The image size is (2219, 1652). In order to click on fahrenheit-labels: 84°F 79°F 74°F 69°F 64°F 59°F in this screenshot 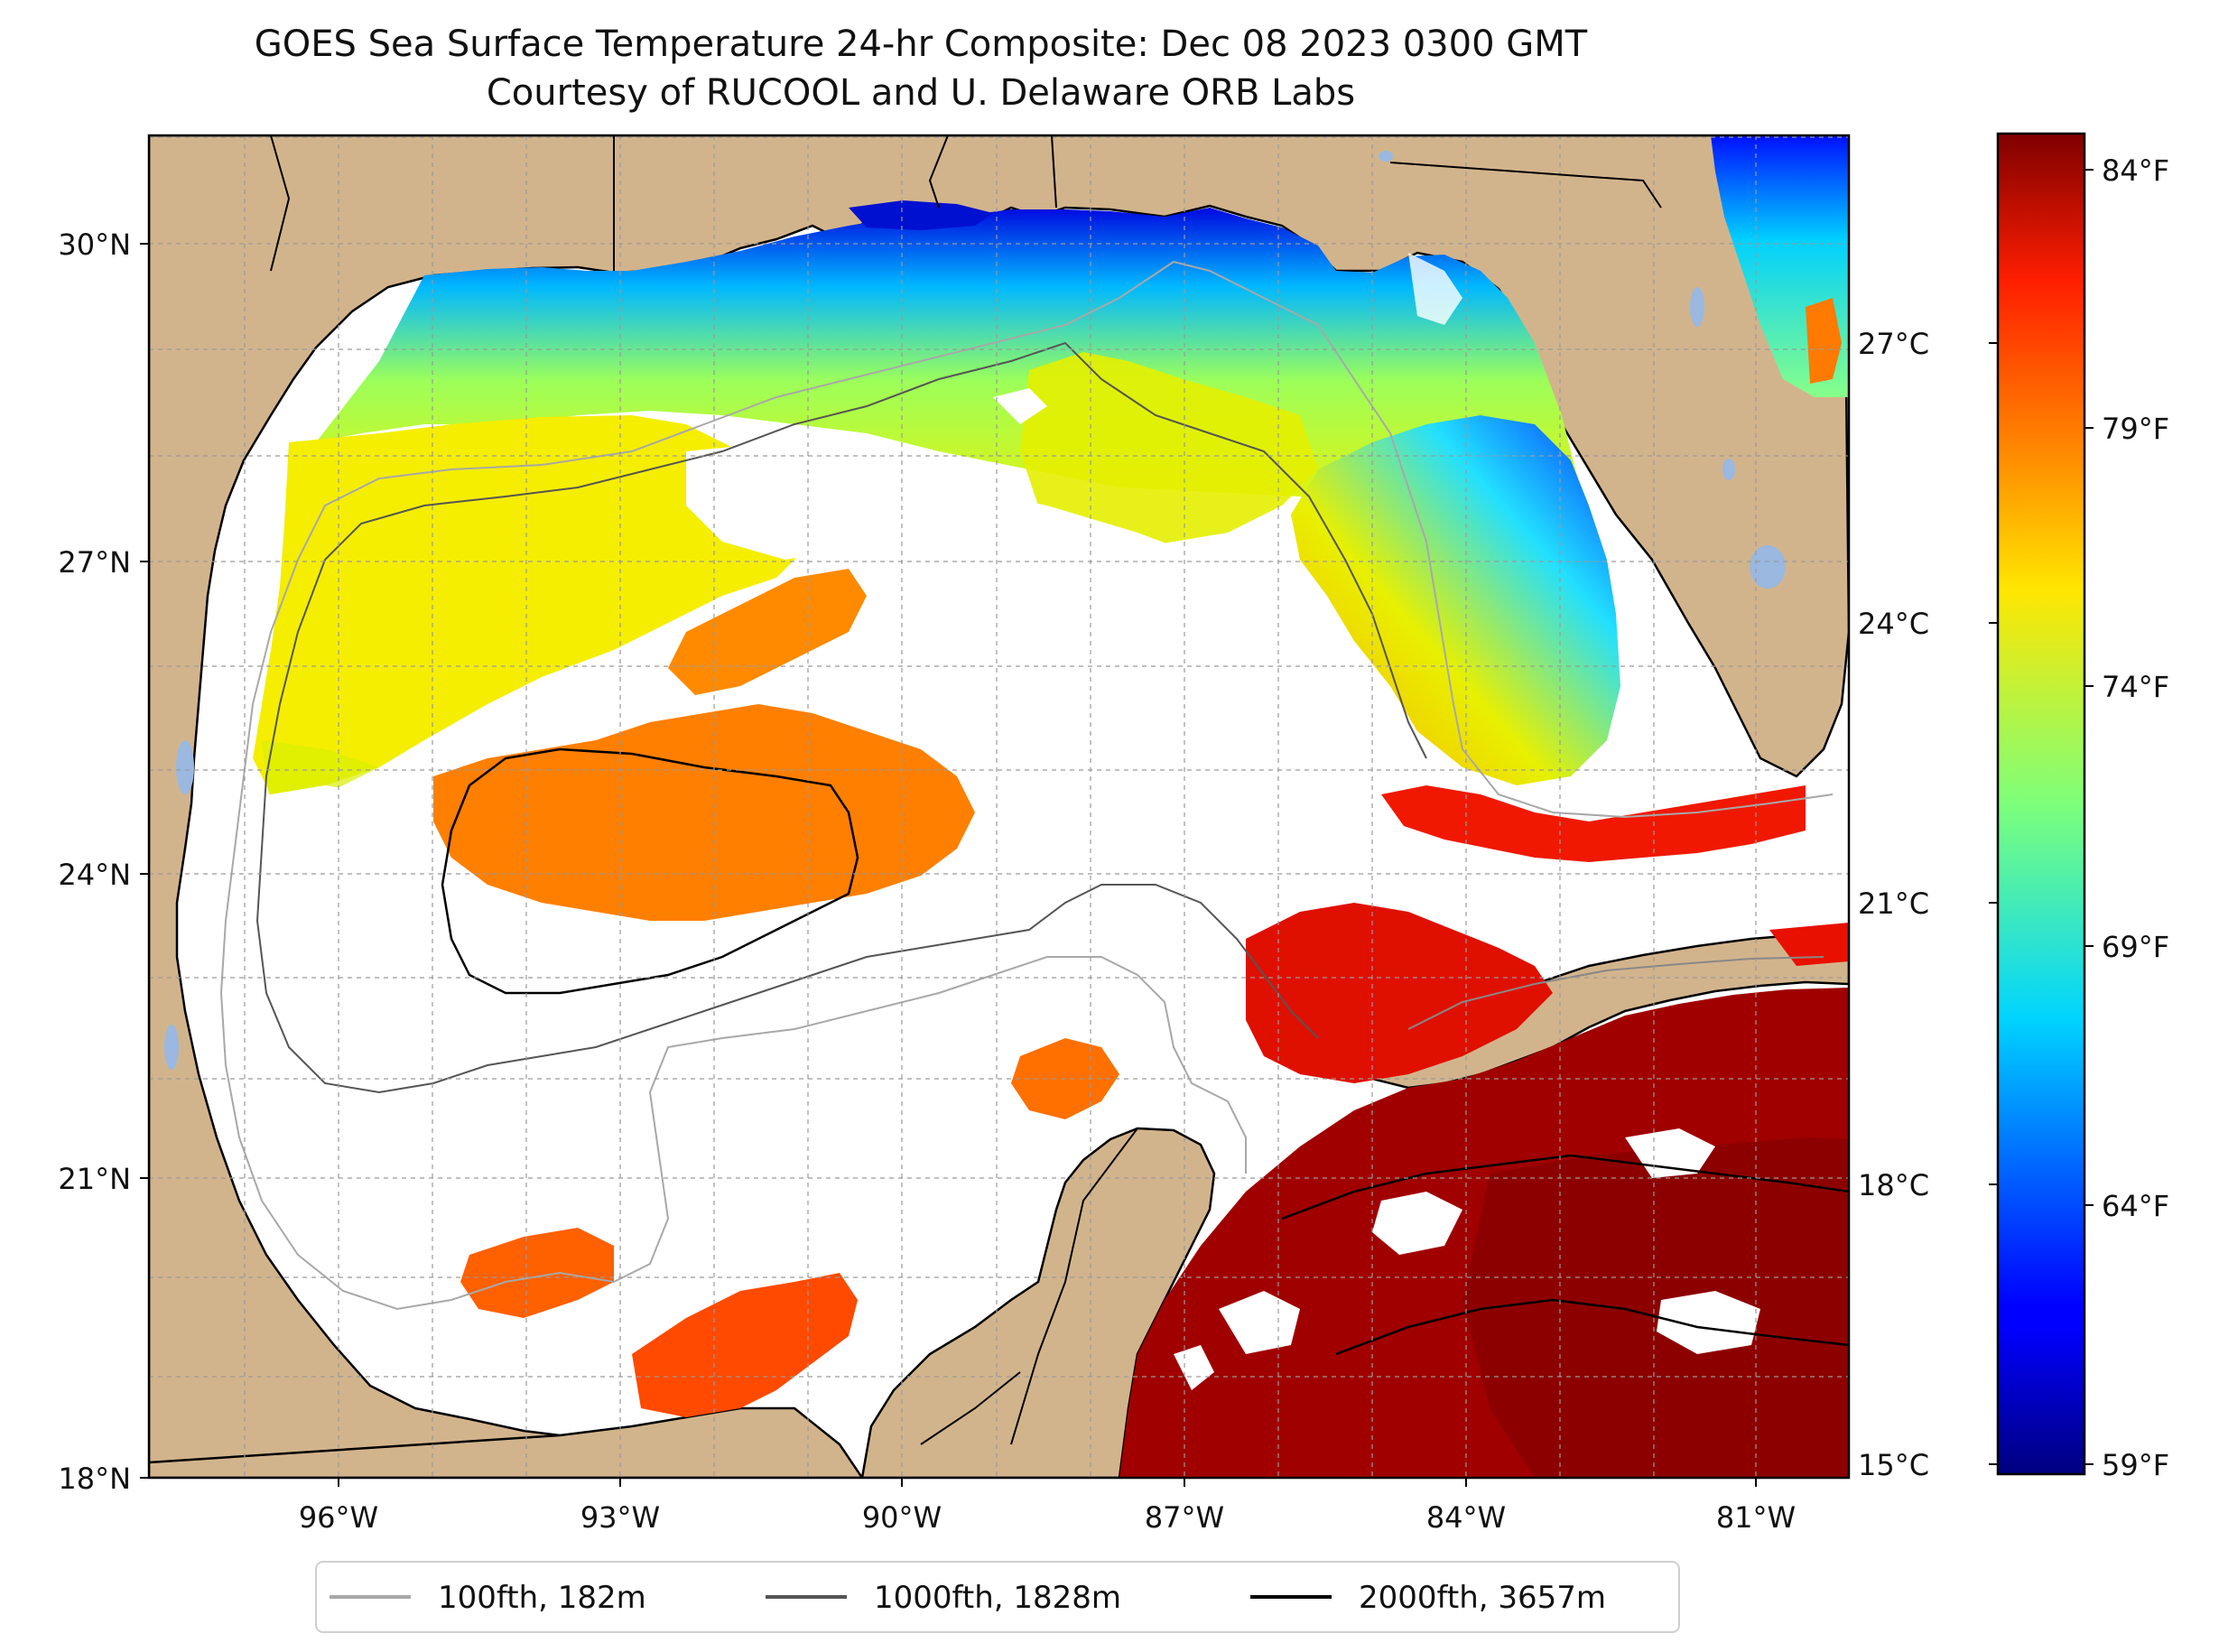, I will do `click(2135, 817)`.